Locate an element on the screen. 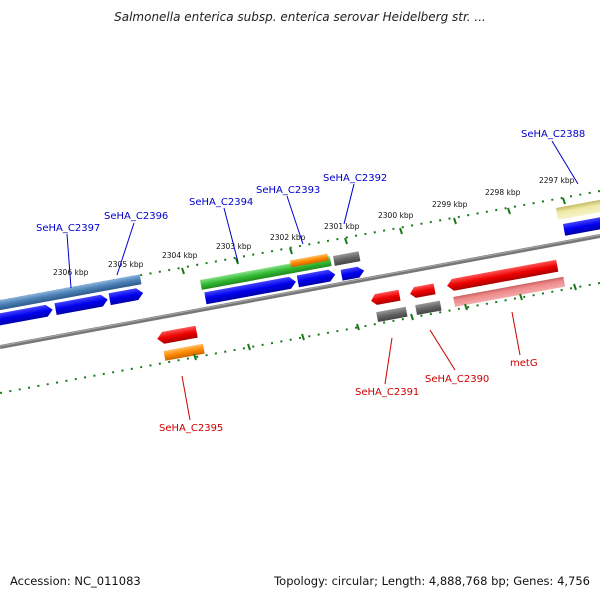 This screenshot has width=600, height=600. scale-label: 2301 kbp is located at coordinates (342, 226).